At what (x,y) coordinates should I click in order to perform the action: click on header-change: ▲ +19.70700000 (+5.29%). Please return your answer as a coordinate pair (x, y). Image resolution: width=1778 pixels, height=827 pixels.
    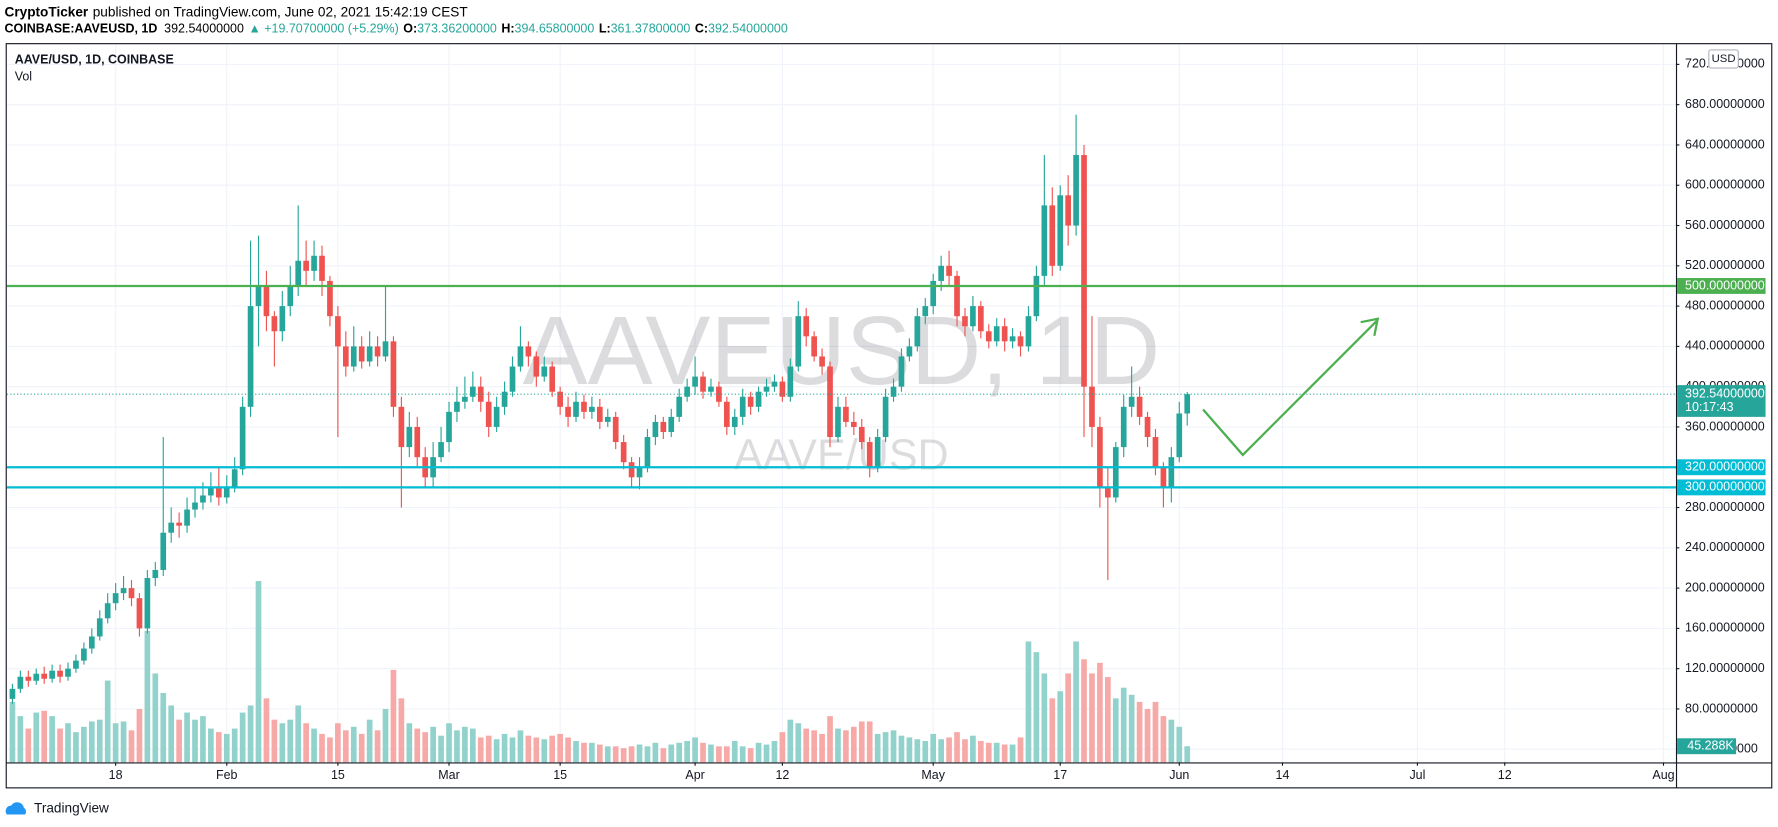
    Looking at the image, I should click on (323, 29).